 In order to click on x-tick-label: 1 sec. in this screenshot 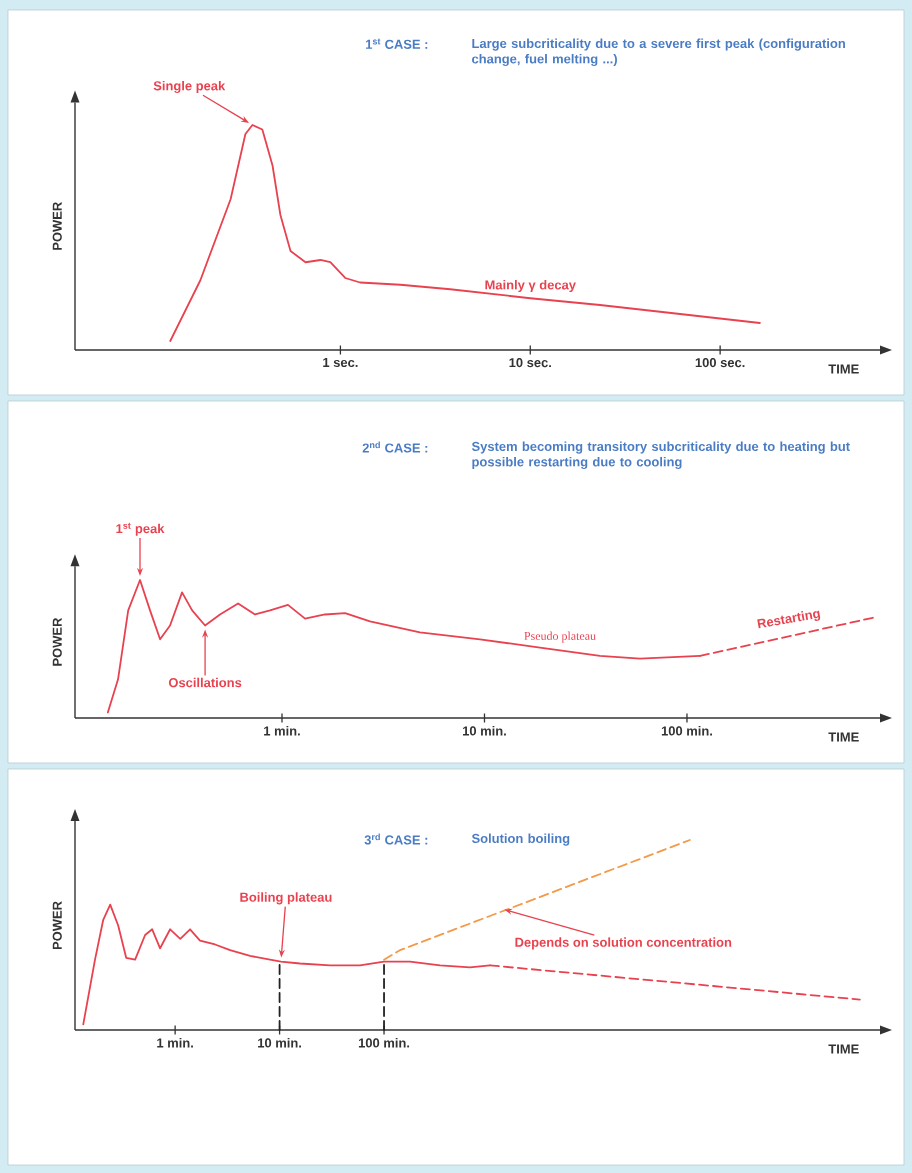, I will do `click(340, 363)`.